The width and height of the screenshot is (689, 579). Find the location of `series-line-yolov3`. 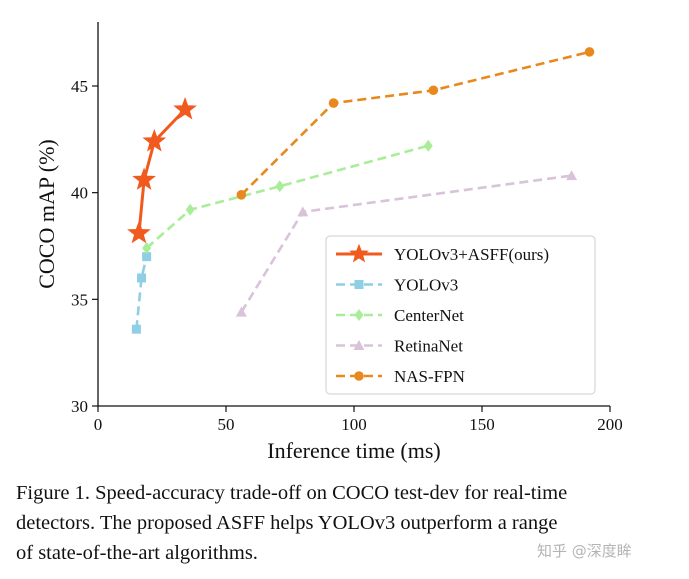

series-line-yolov3 is located at coordinates (141, 293).